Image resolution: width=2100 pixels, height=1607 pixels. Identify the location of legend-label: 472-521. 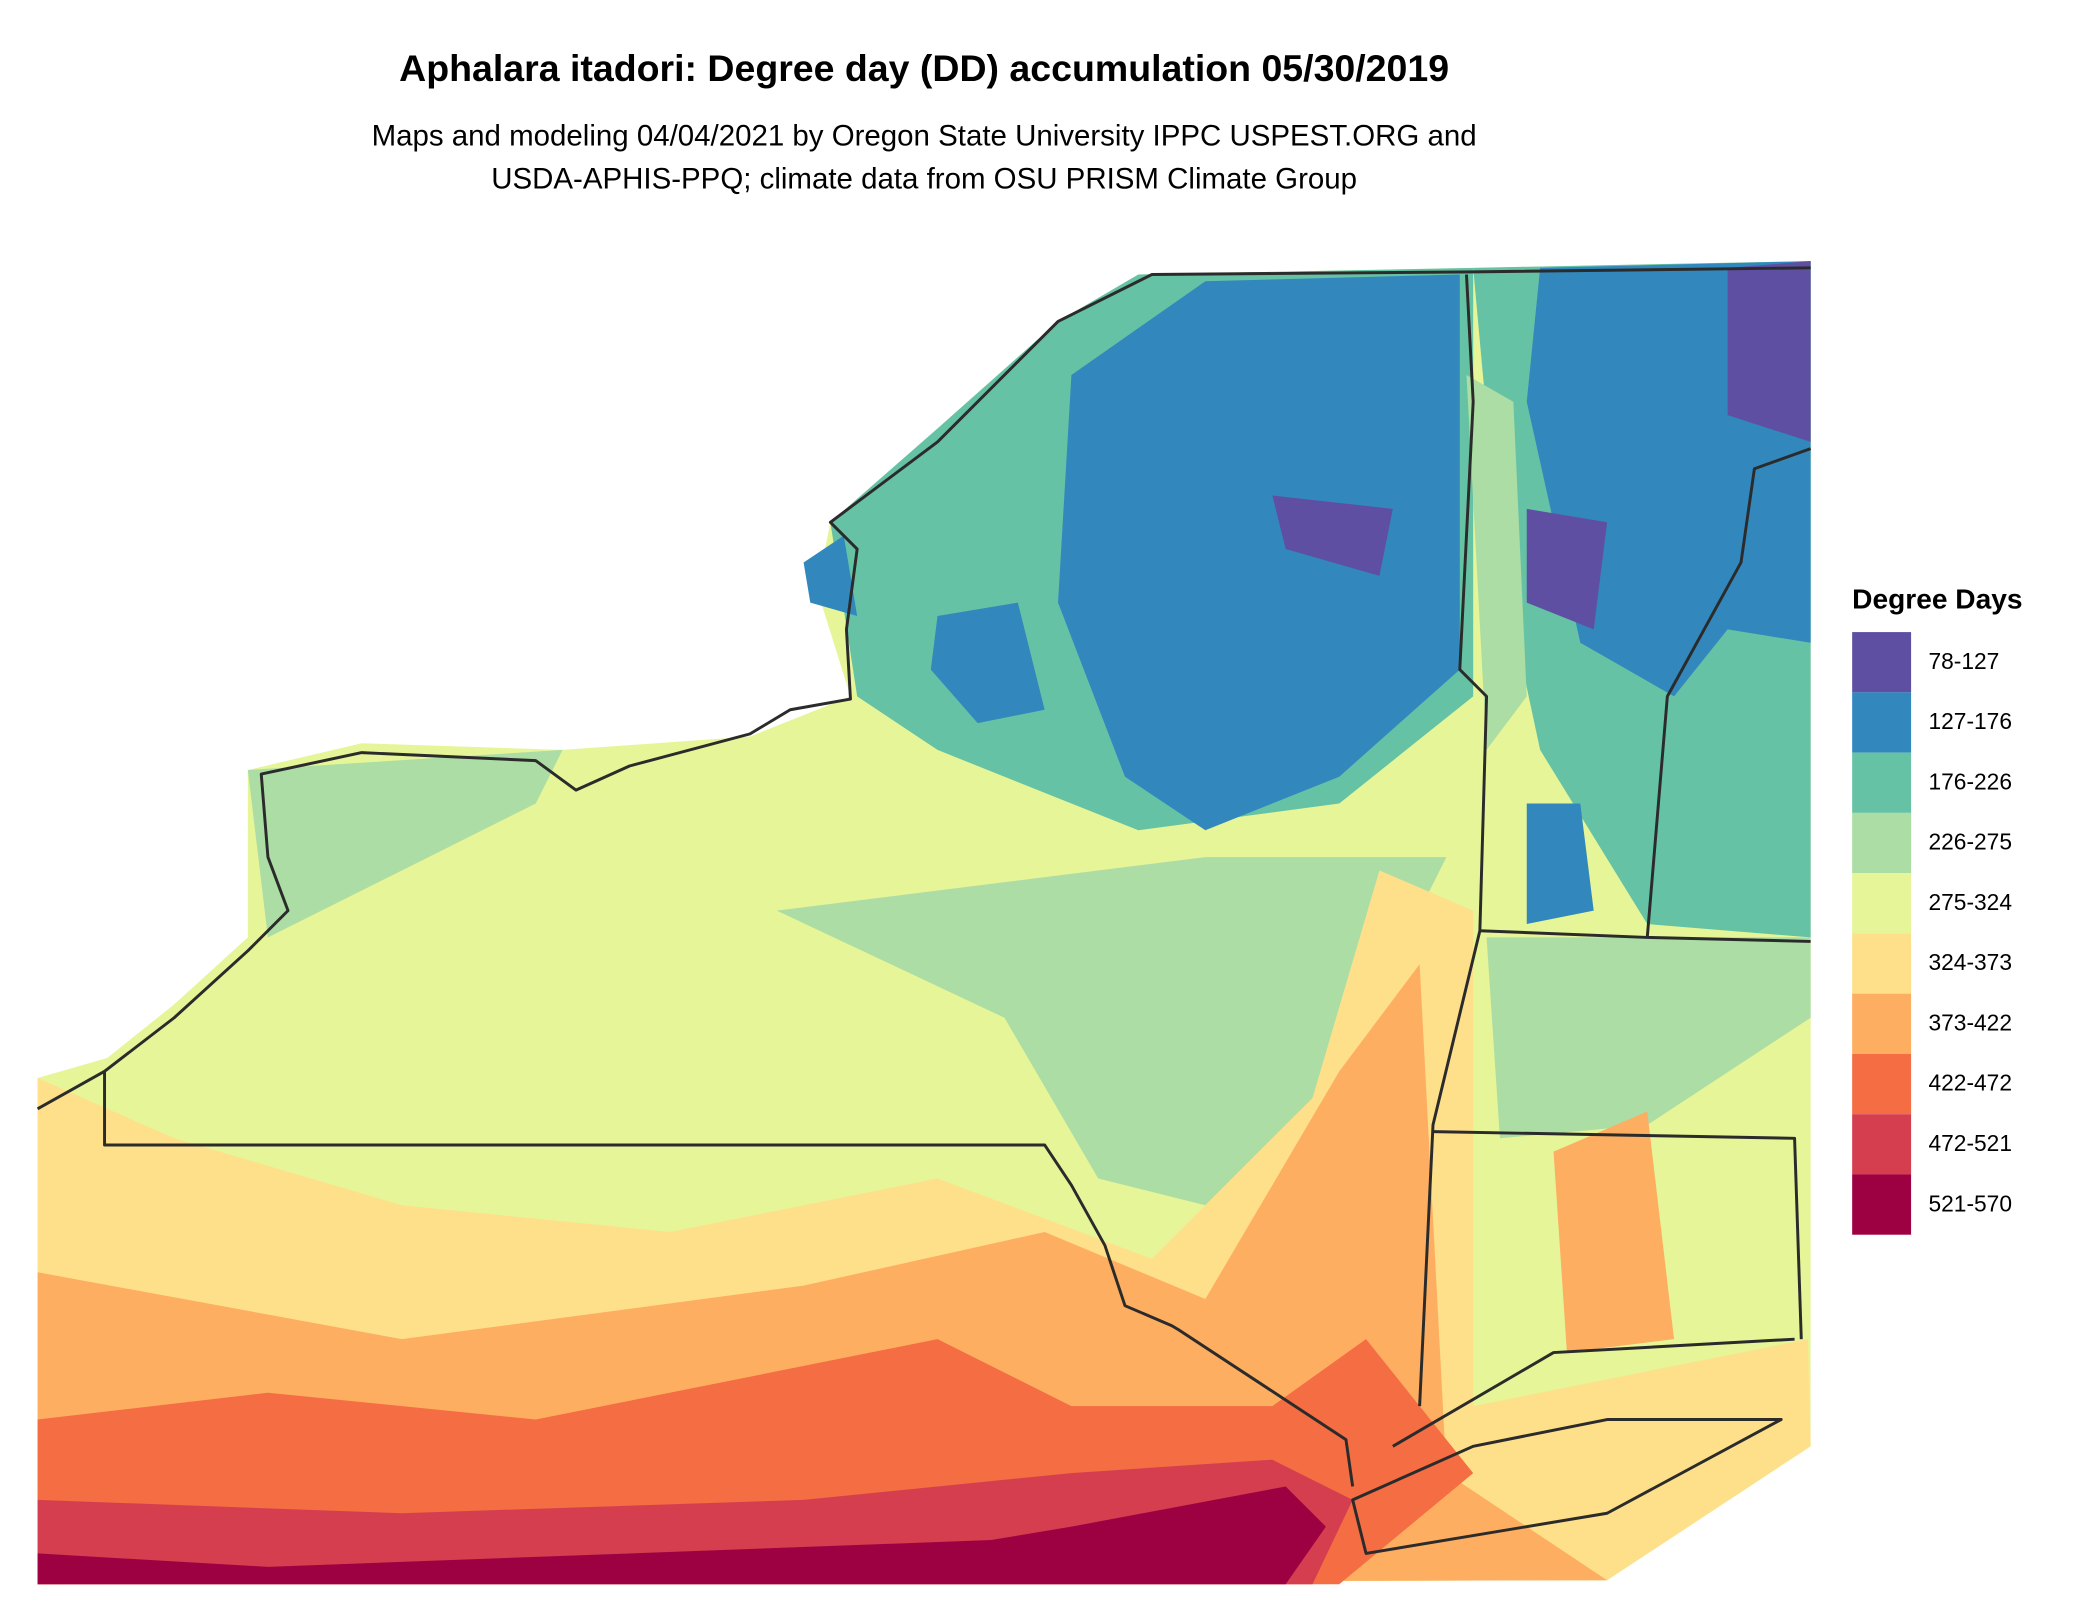
(1970, 1143).